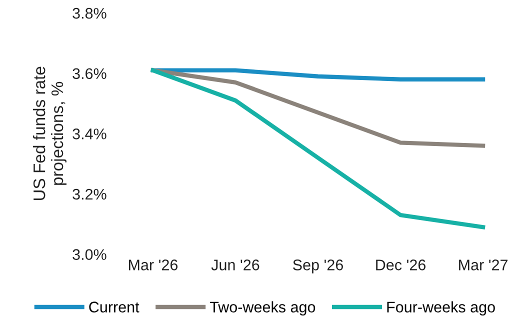 Image resolution: width=532 pixels, height=326 pixels. Describe the element at coordinates (153, 265) in the screenshot. I see `x-tick-label: Mar '26` at that location.